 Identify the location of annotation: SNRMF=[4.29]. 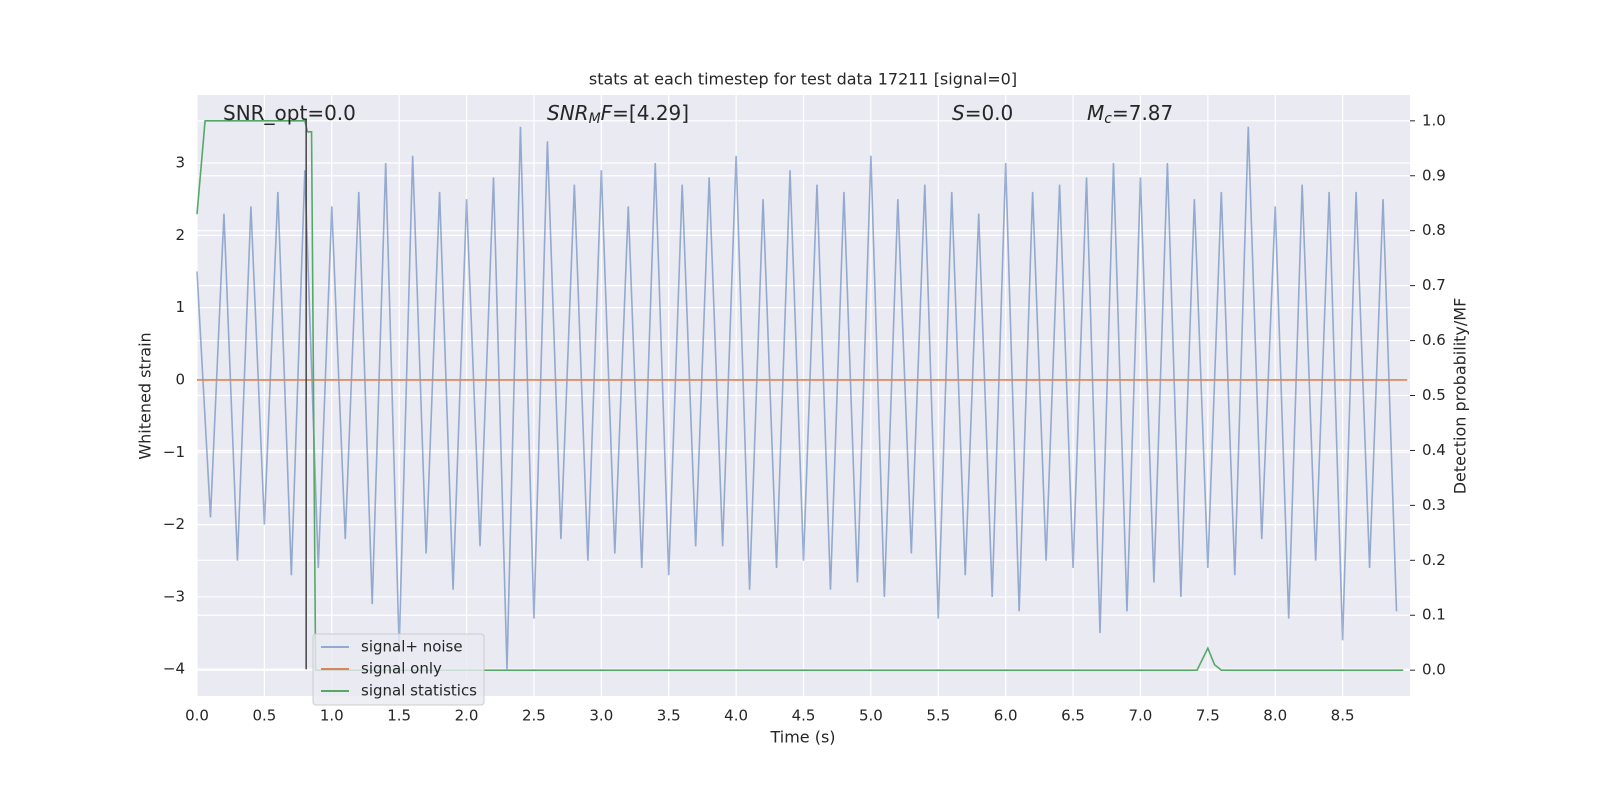
(618, 114).